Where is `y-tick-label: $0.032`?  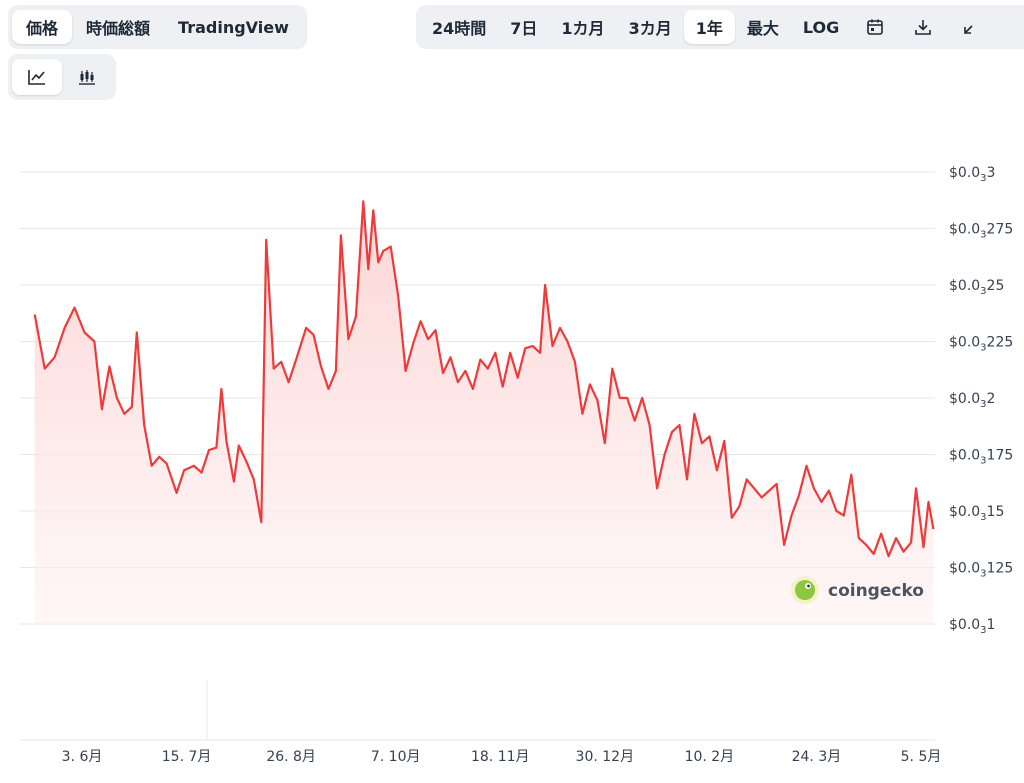 y-tick-label: $0.032 is located at coordinates (972, 400).